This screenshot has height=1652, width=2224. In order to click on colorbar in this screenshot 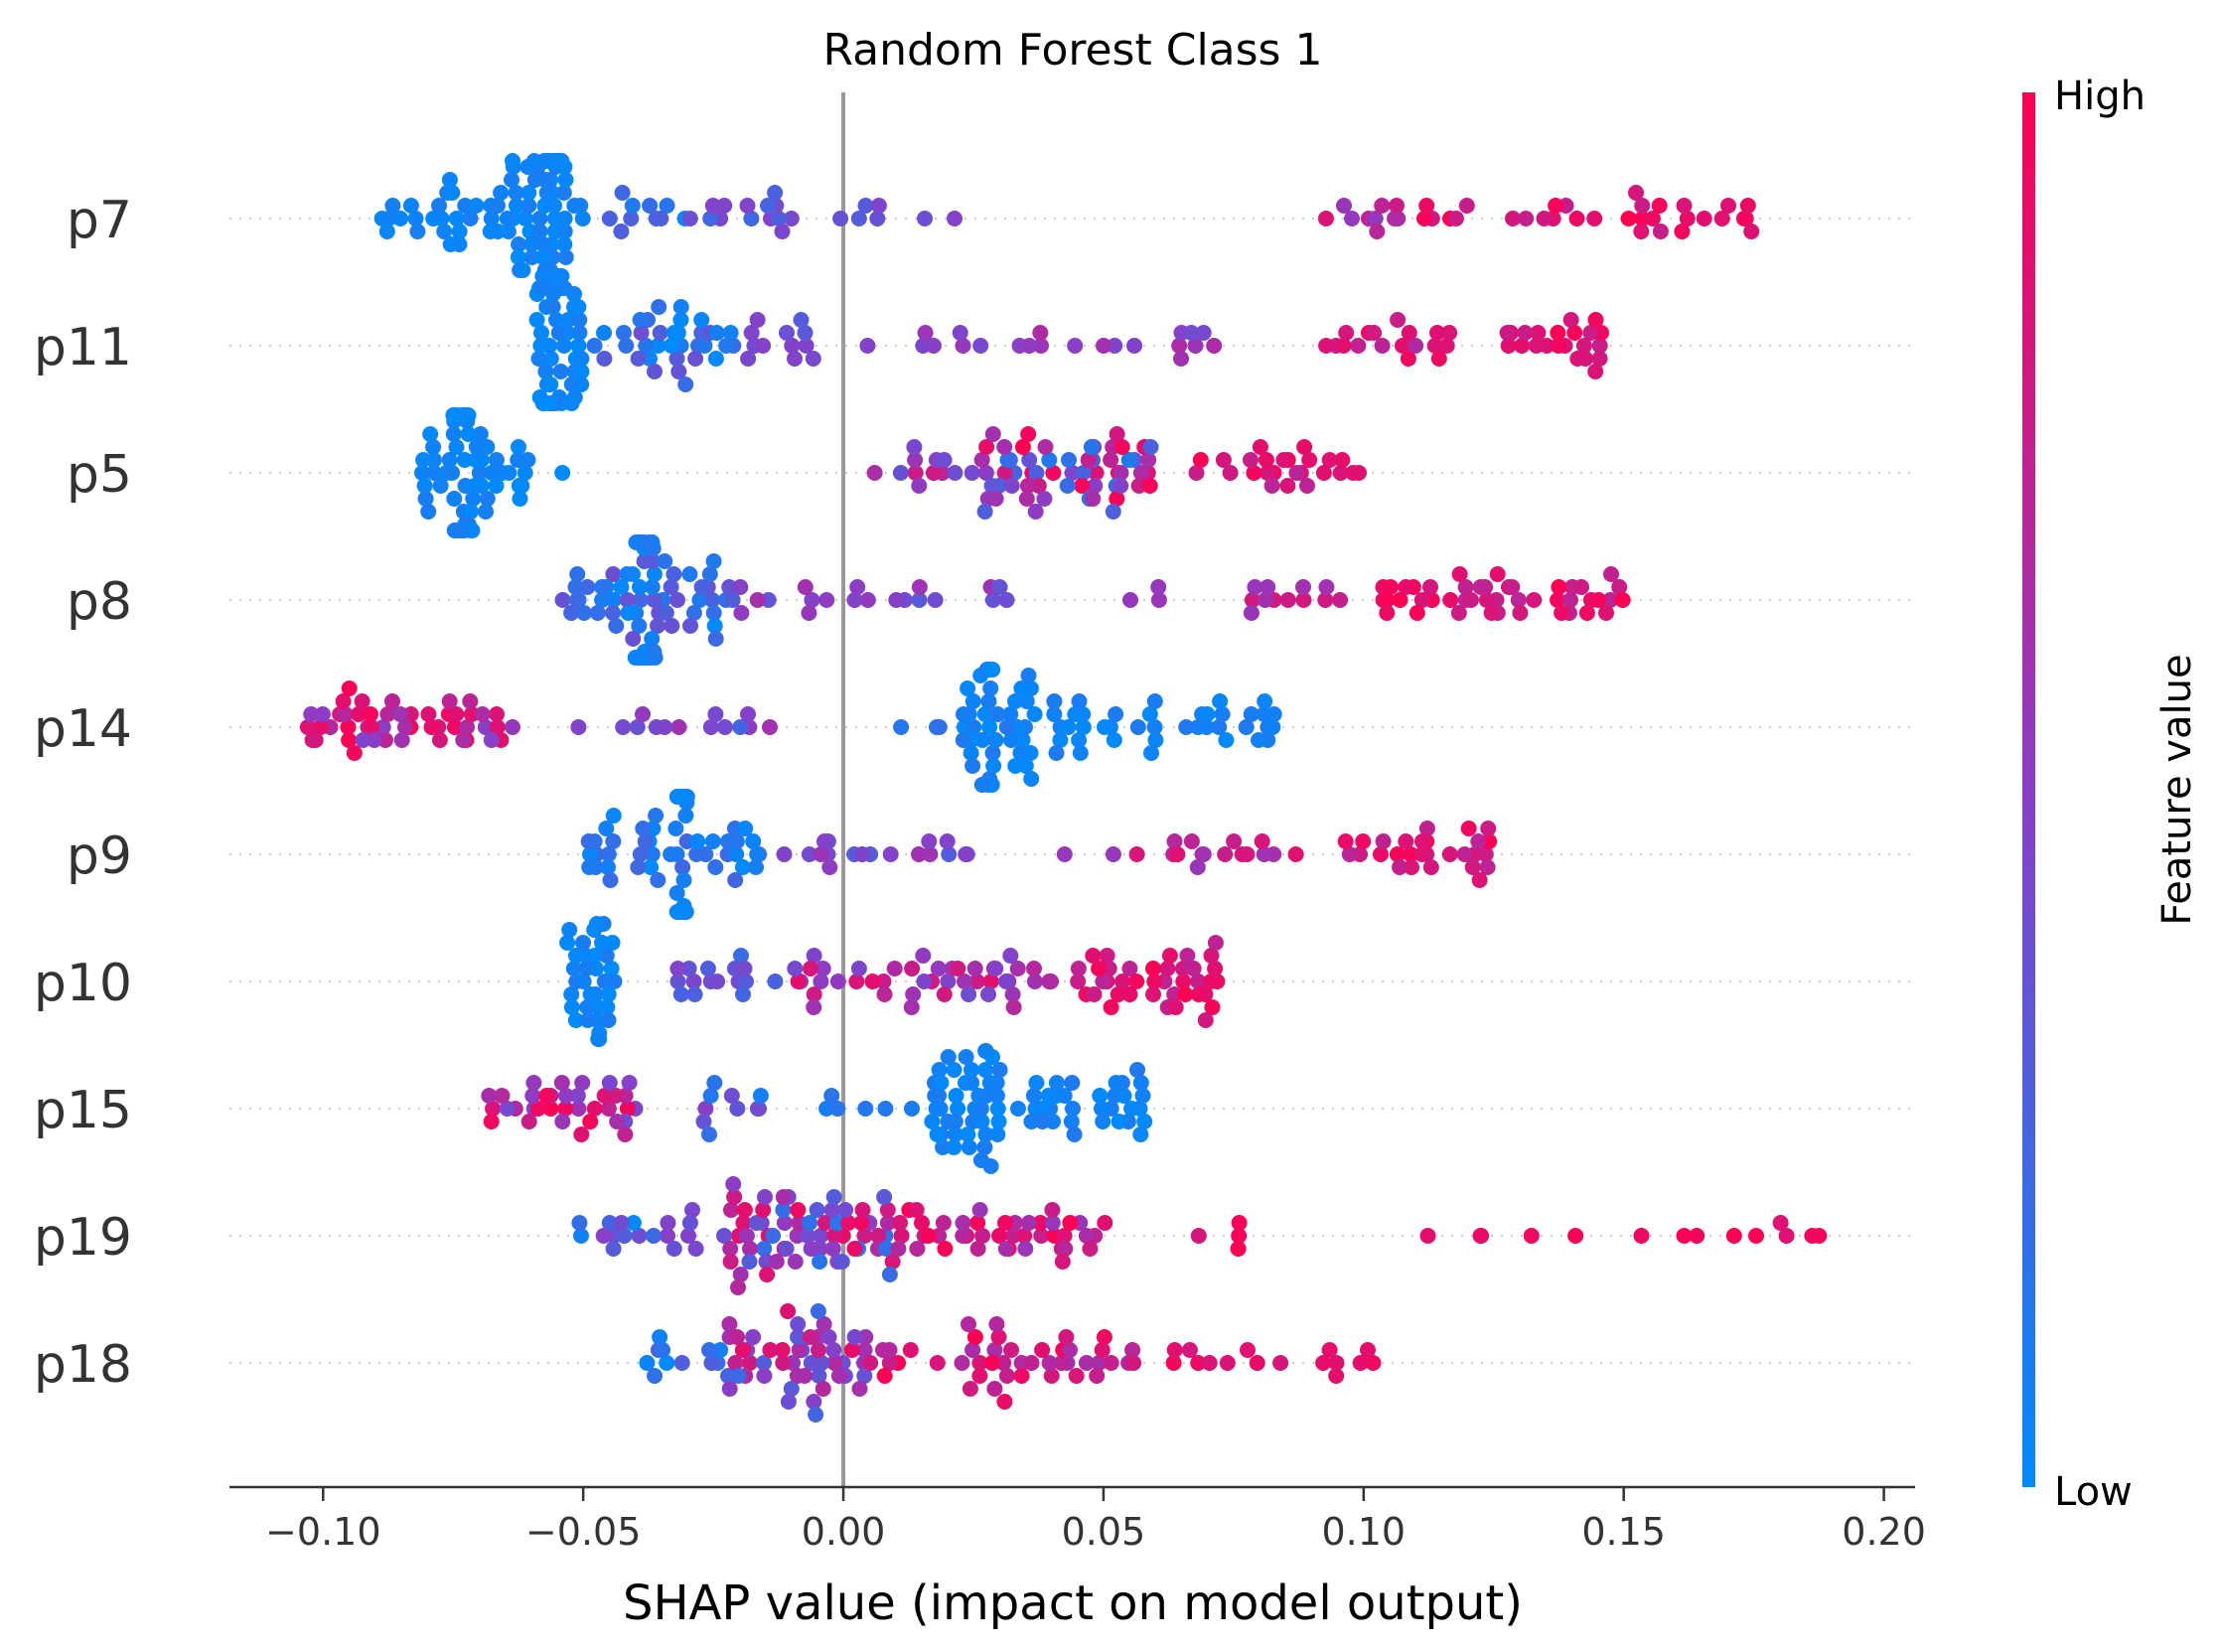, I will do `click(2028, 790)`.